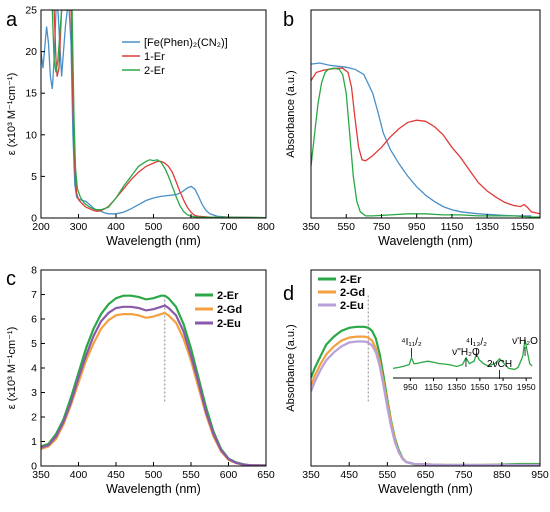 This screenshot has width=550, height=512. Describe the element at coordinates (502, 475) in the screenshot. I see `x-tick-label: 850` at that location.